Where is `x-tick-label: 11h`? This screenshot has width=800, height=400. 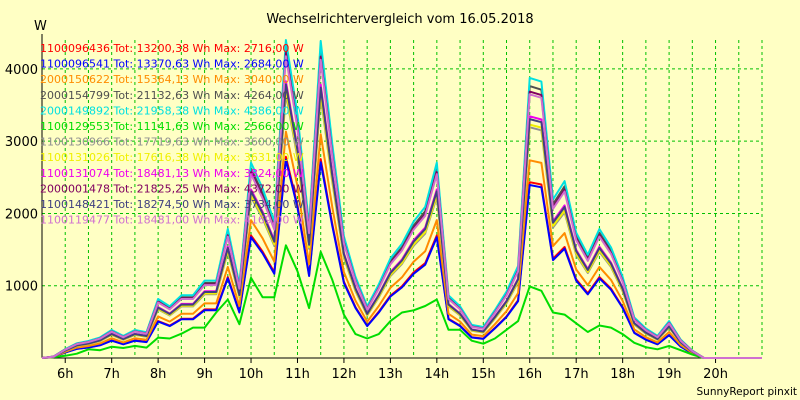
x-tick-label: 11h is located at coordinates (297, 374).